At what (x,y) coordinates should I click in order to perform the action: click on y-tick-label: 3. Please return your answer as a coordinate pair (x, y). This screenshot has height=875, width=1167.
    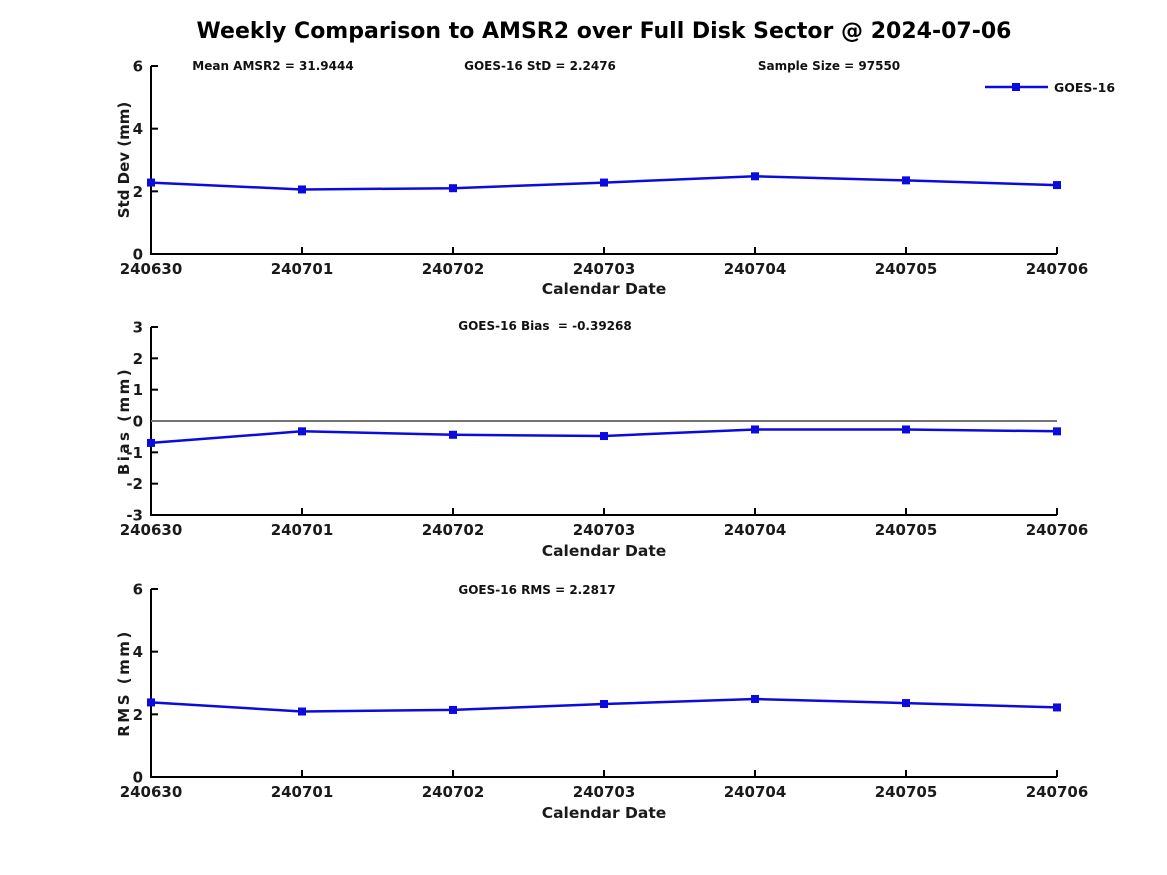
    Looking at the image, I should click on (138, 328).